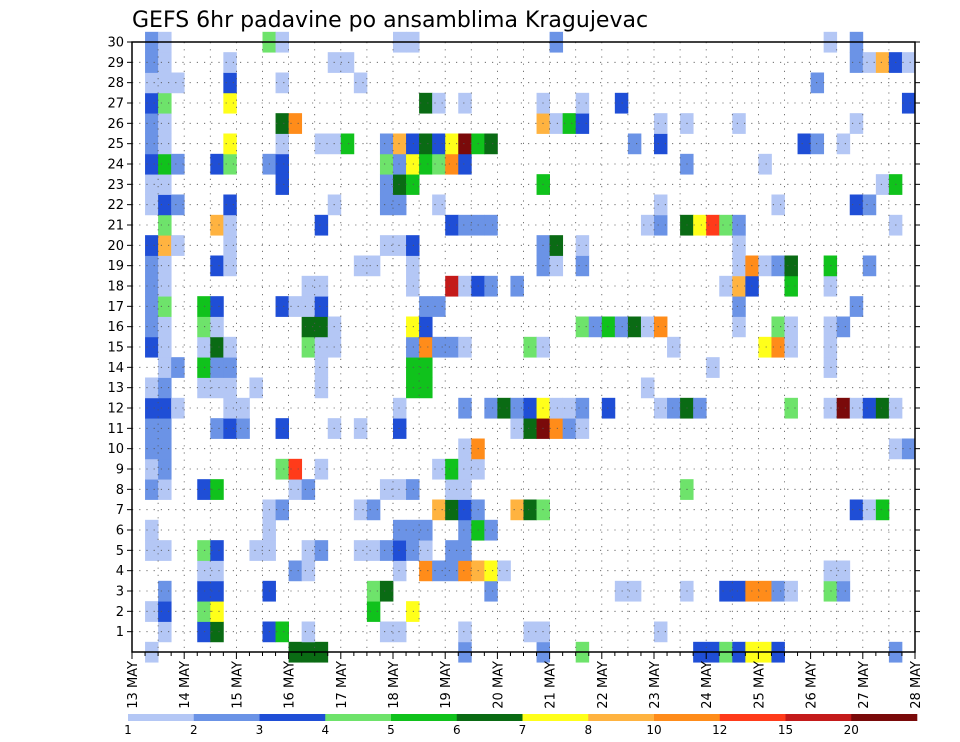  I want to click on y-tick-label: 11, so click(115, 429).